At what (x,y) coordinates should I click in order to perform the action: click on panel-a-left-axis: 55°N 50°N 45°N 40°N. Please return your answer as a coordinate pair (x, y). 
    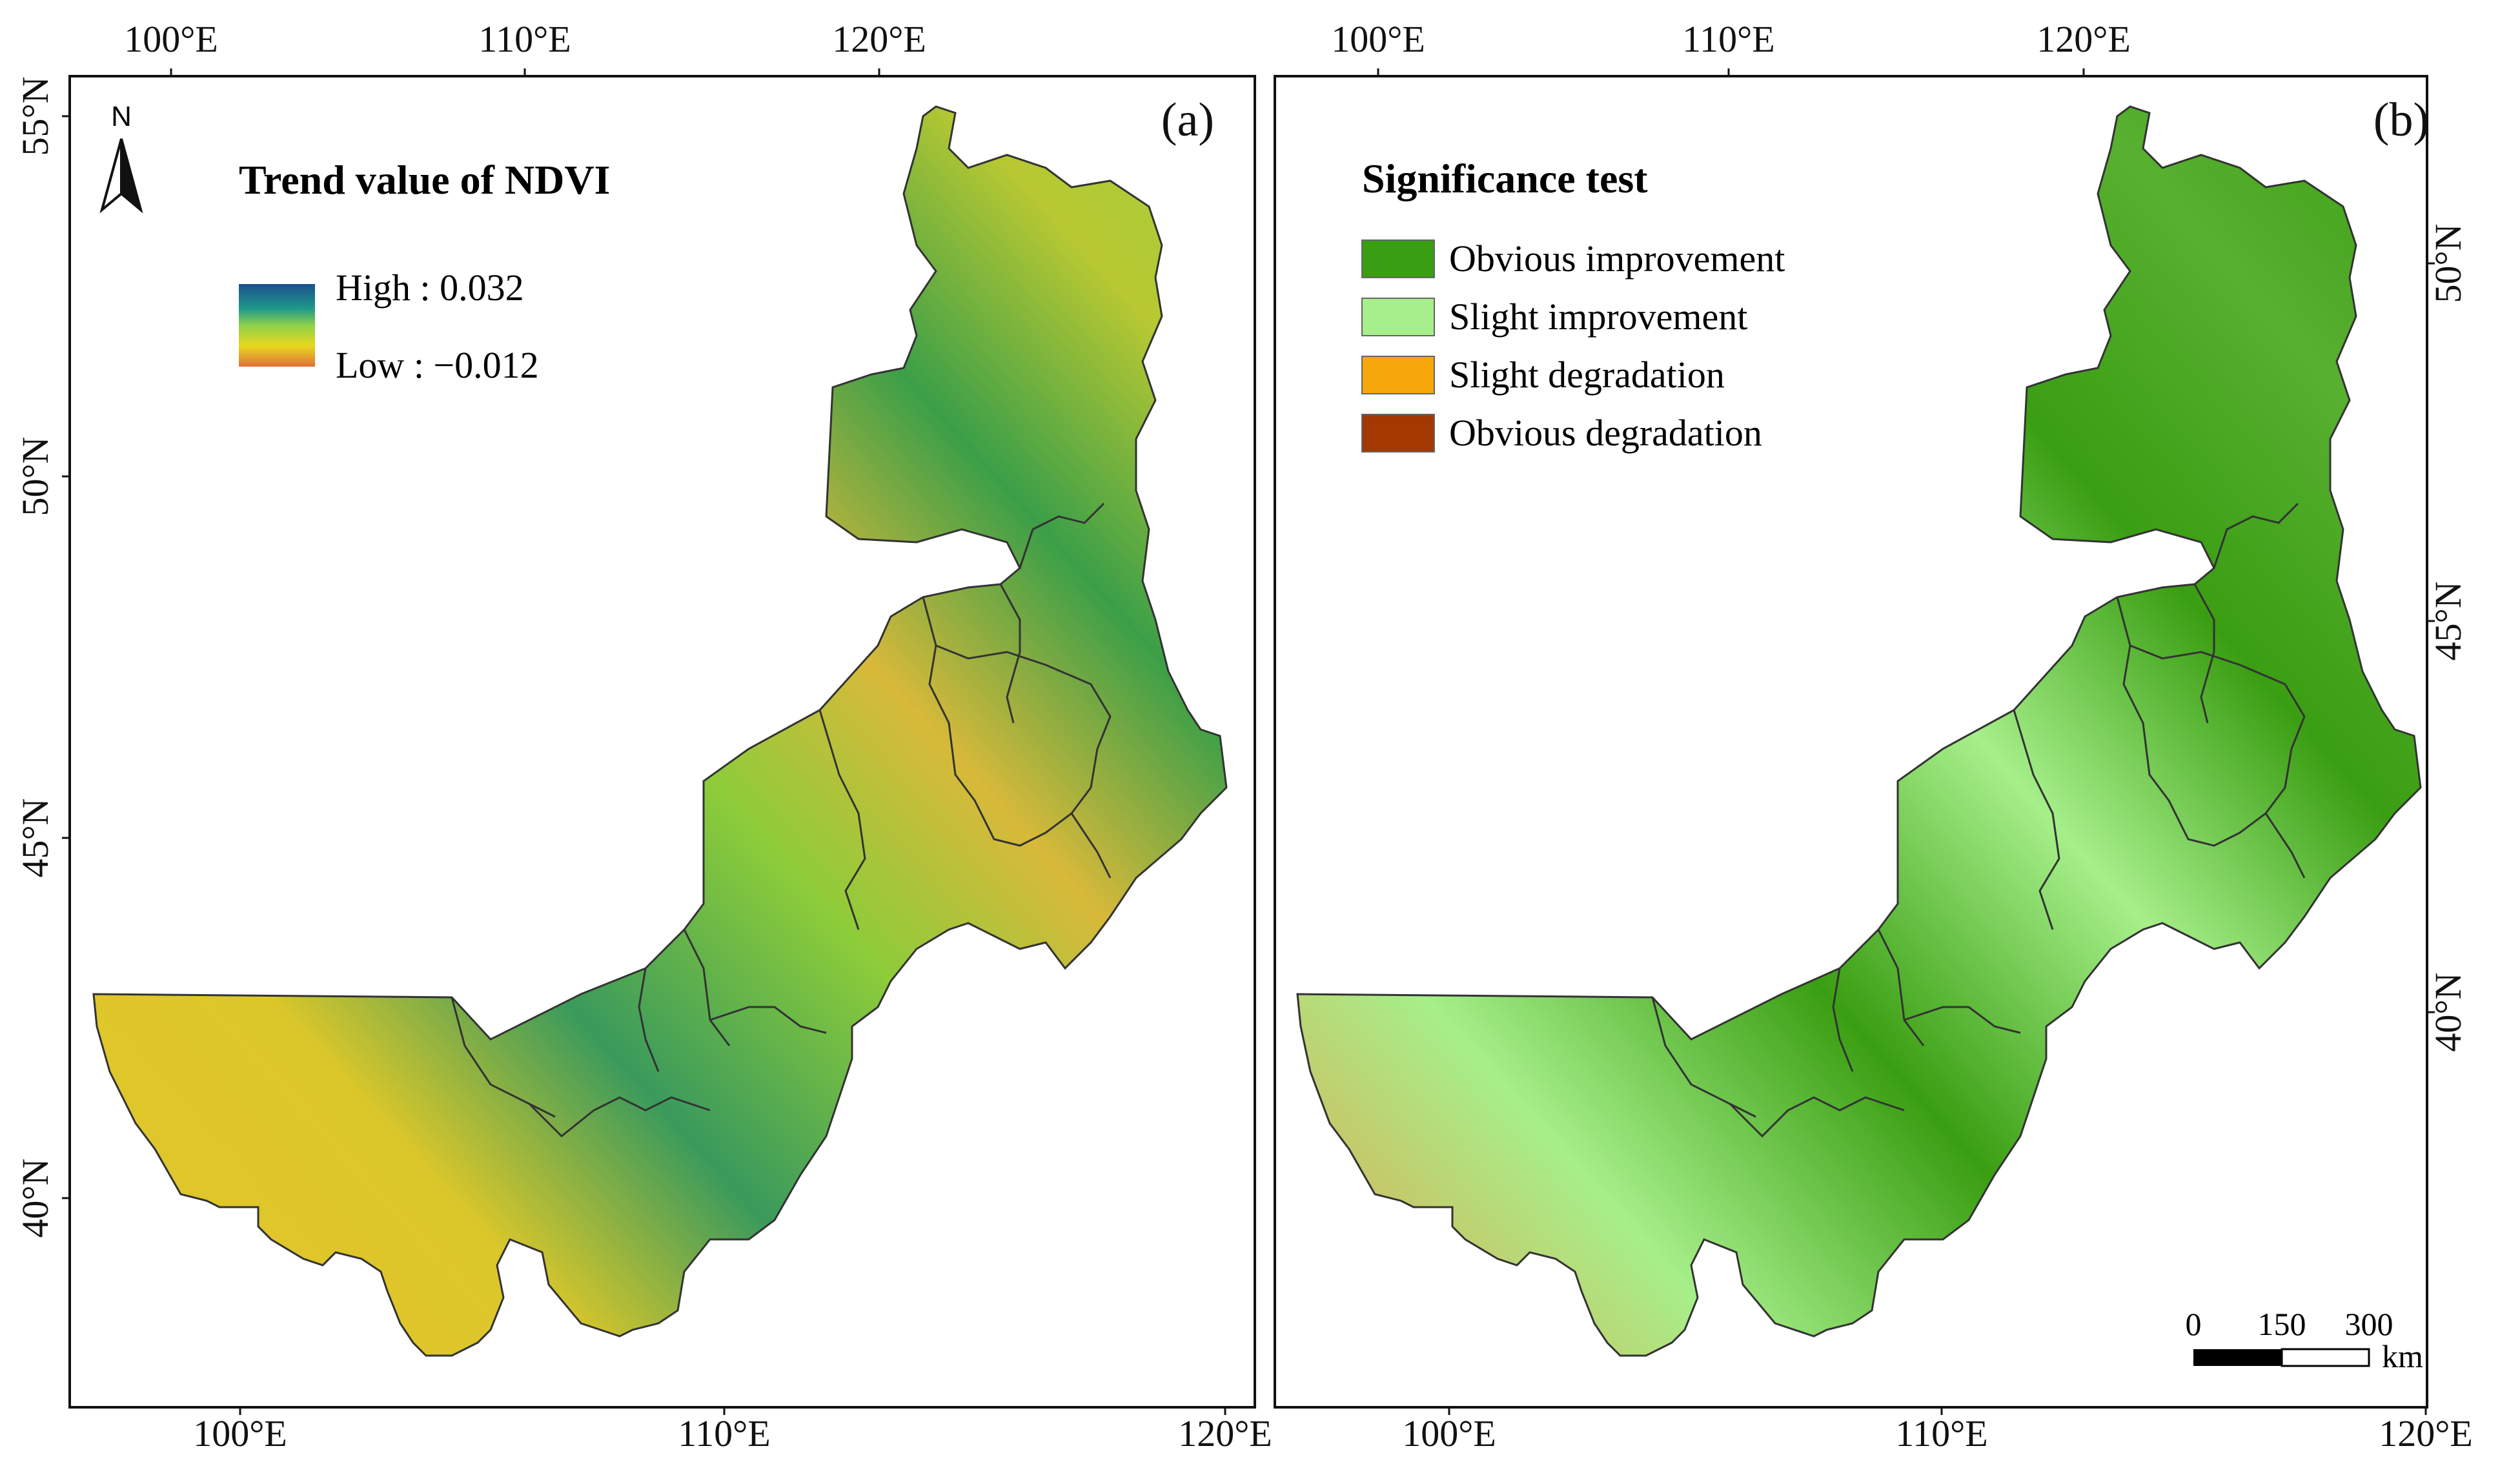
    Looking at the image, I should click on (42, 657).